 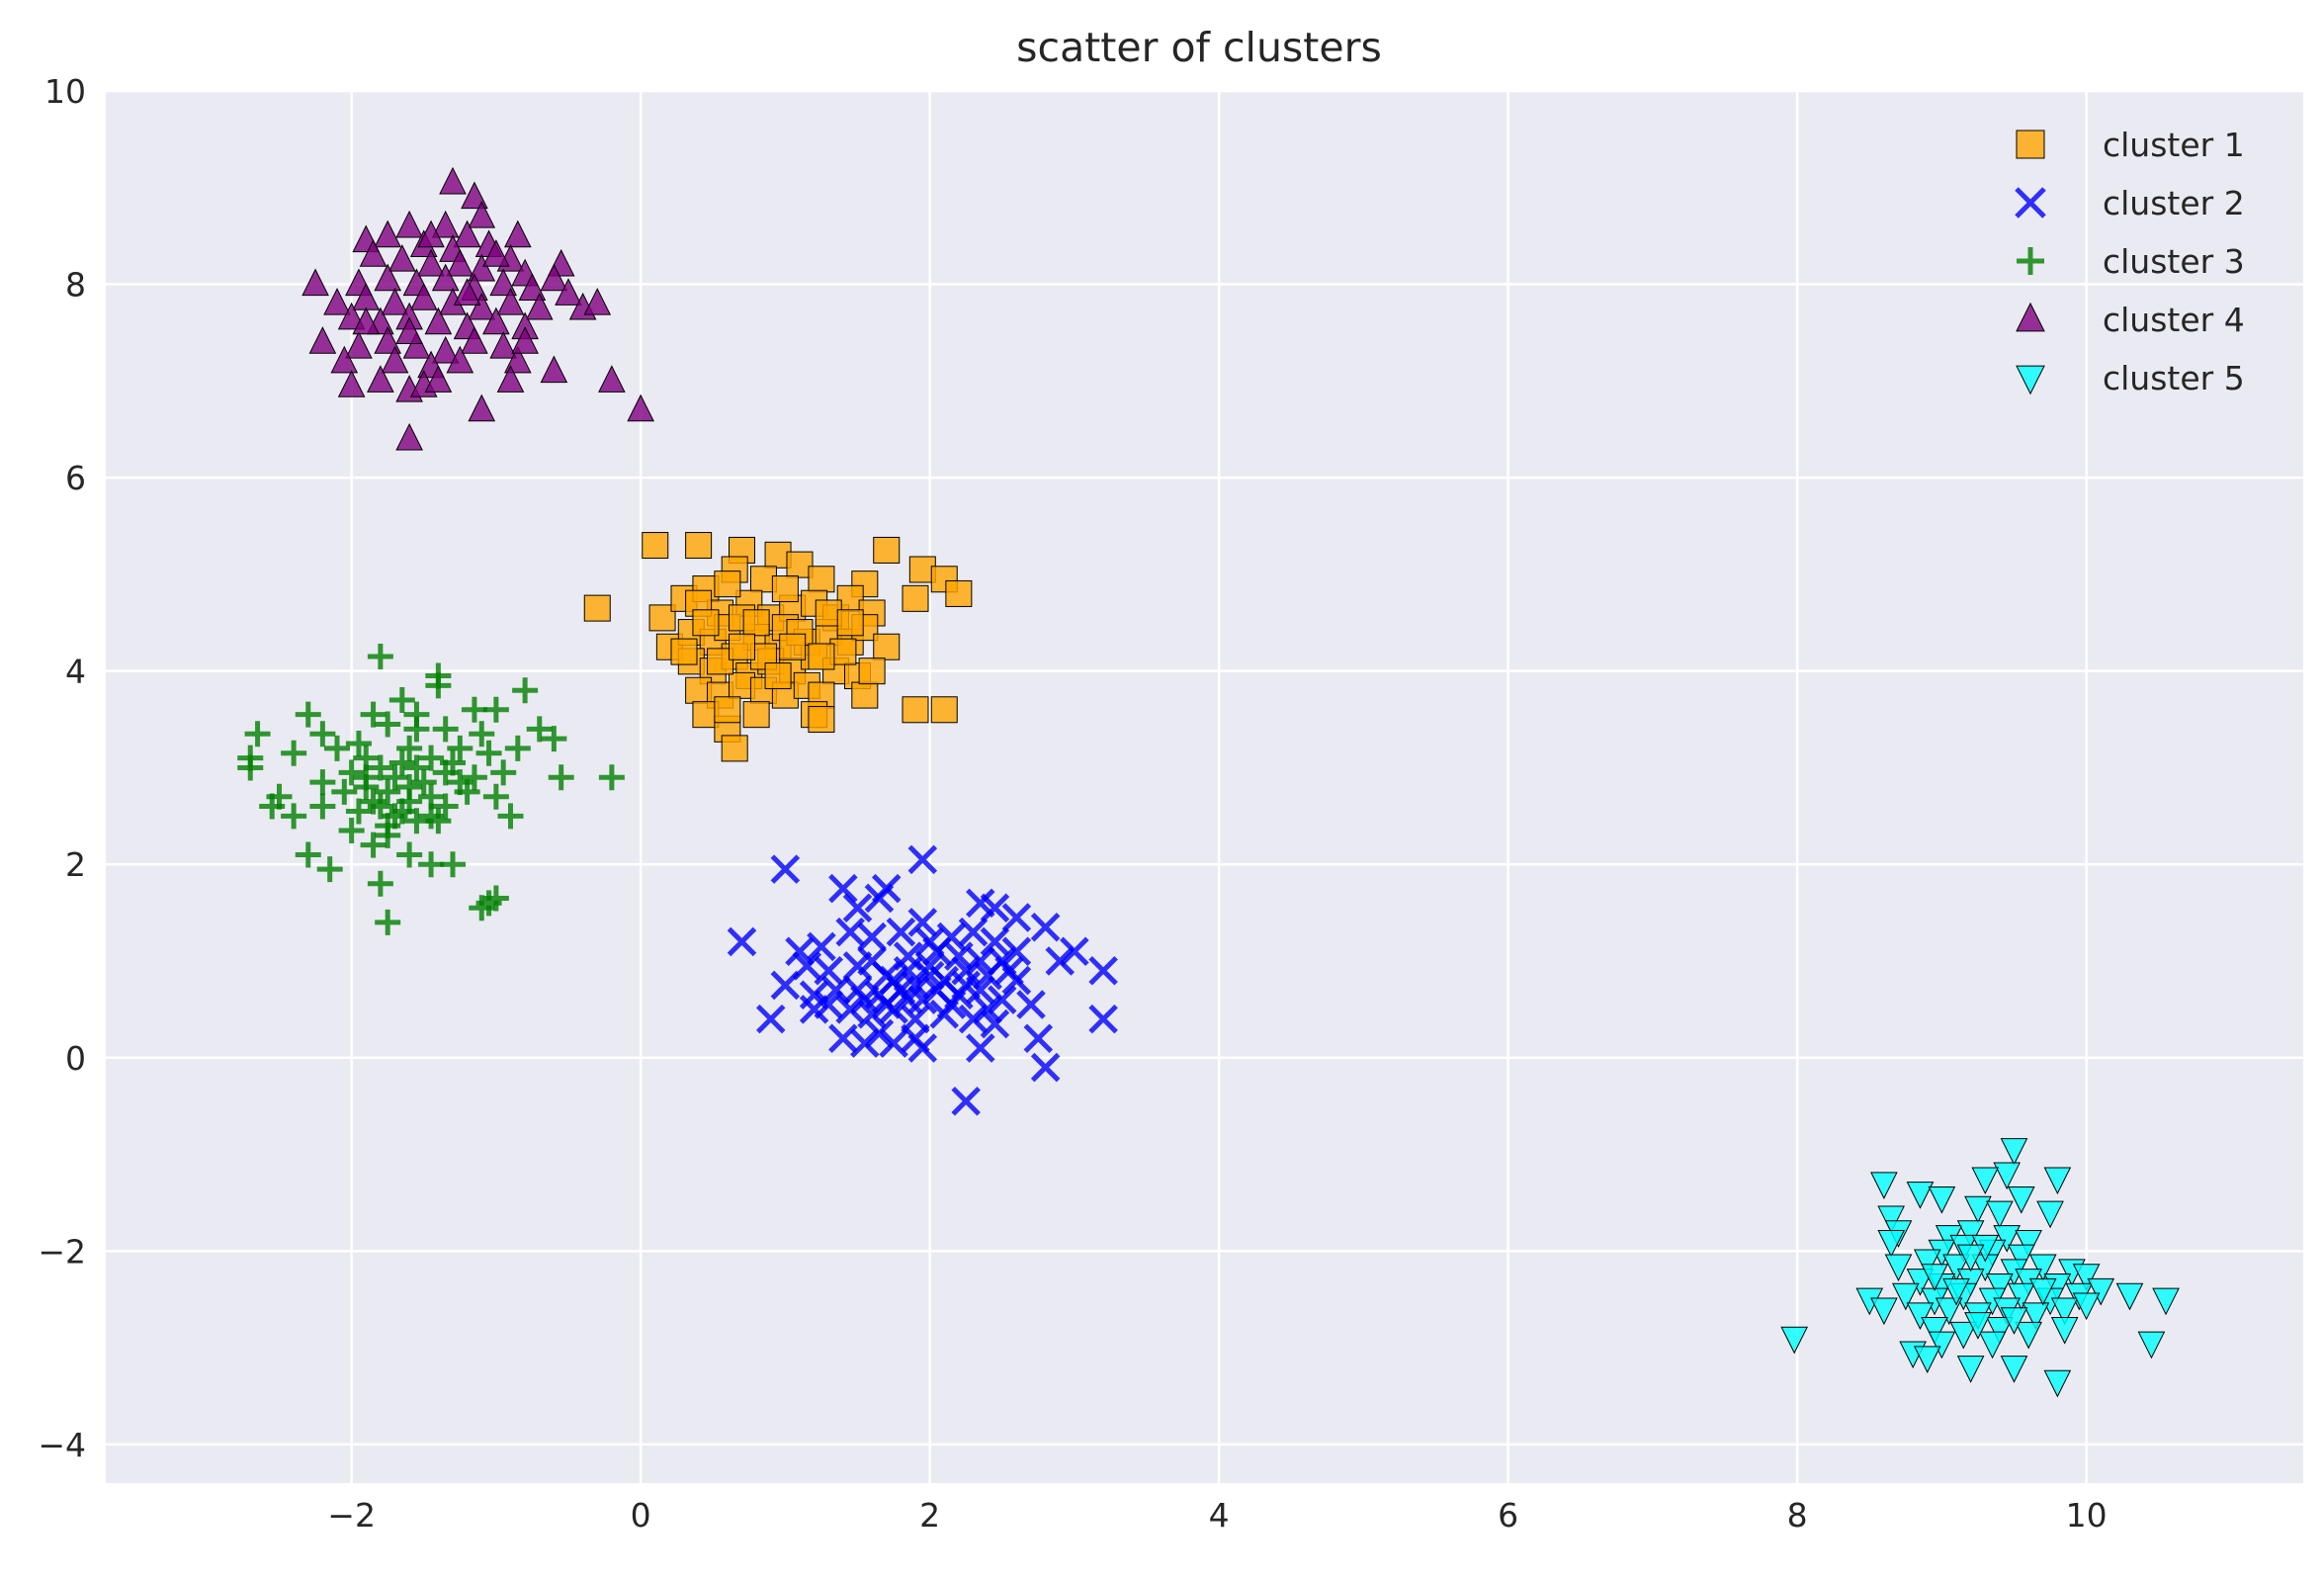 I want to click on y-tick-label: 0, so click(x=75, y=1058).